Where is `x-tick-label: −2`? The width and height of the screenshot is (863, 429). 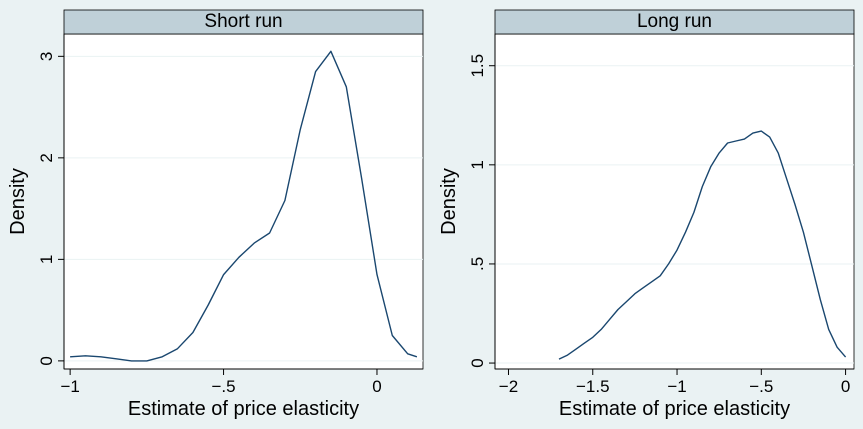 x-tick-label: −2 is located at coordinates (508, 386).